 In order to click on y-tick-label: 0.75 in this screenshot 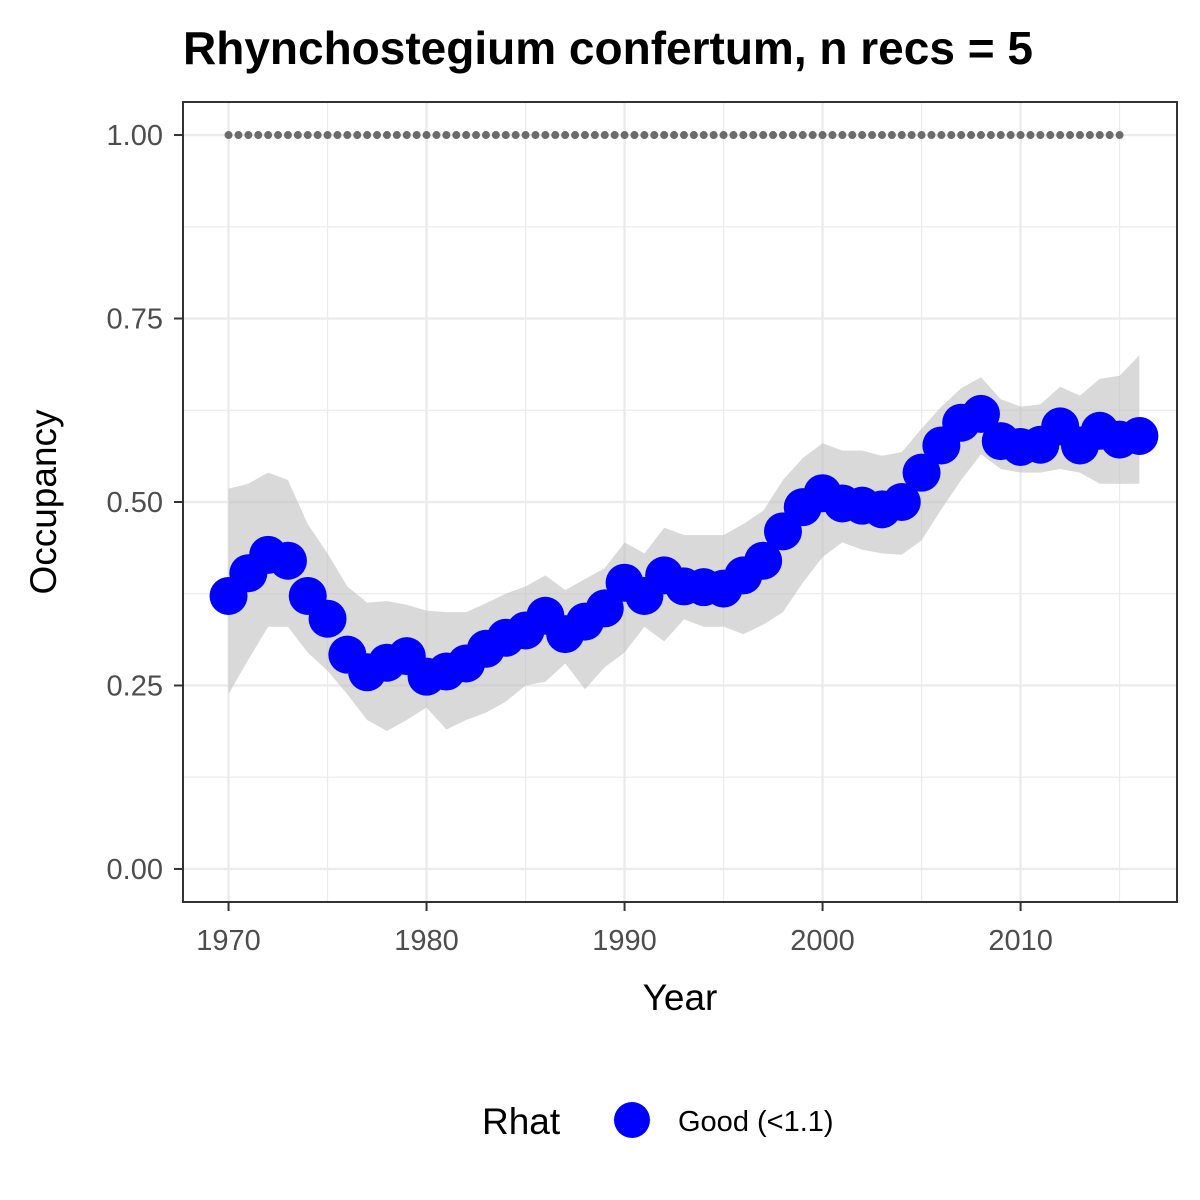, I will do `click(135, 320)`.